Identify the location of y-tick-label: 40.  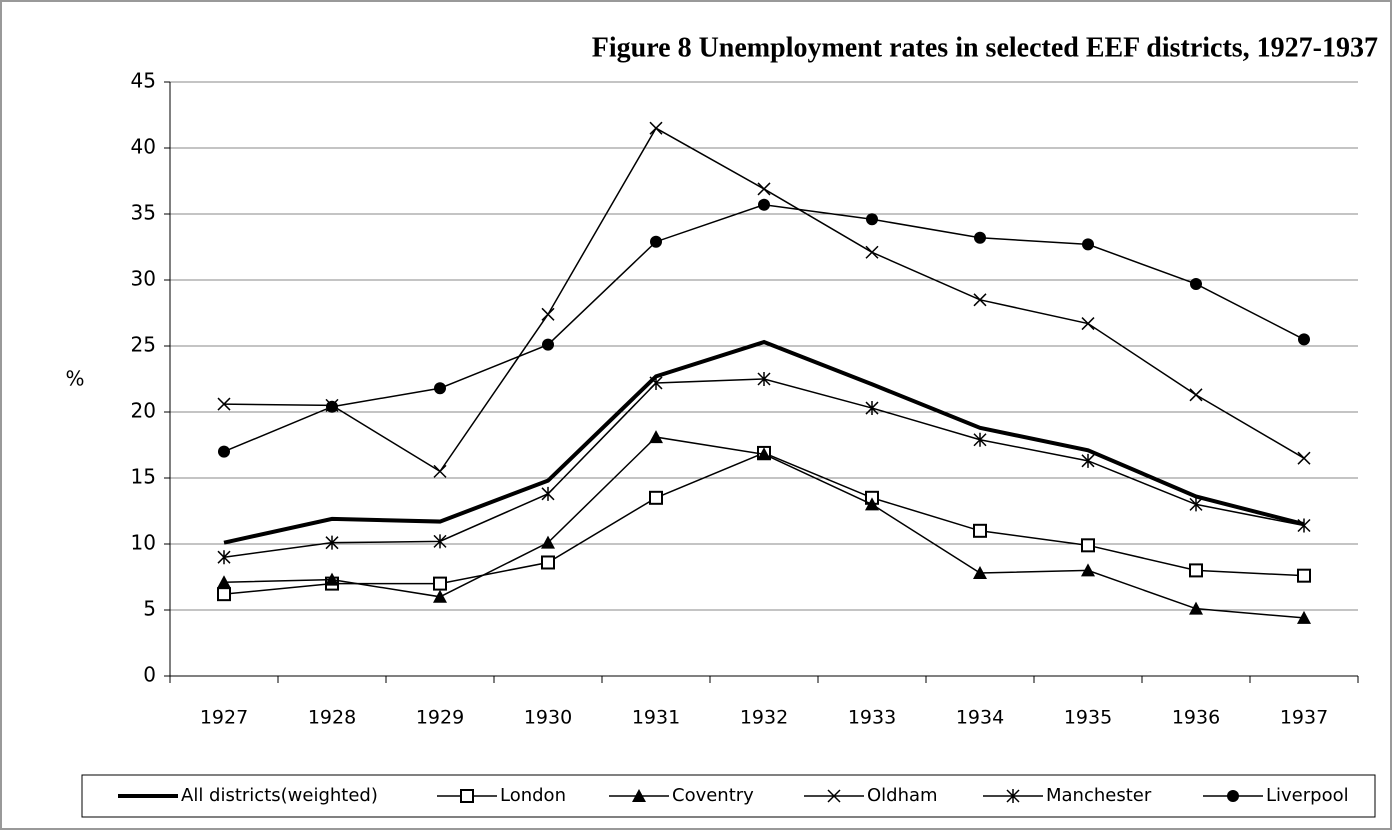
(143, 147).